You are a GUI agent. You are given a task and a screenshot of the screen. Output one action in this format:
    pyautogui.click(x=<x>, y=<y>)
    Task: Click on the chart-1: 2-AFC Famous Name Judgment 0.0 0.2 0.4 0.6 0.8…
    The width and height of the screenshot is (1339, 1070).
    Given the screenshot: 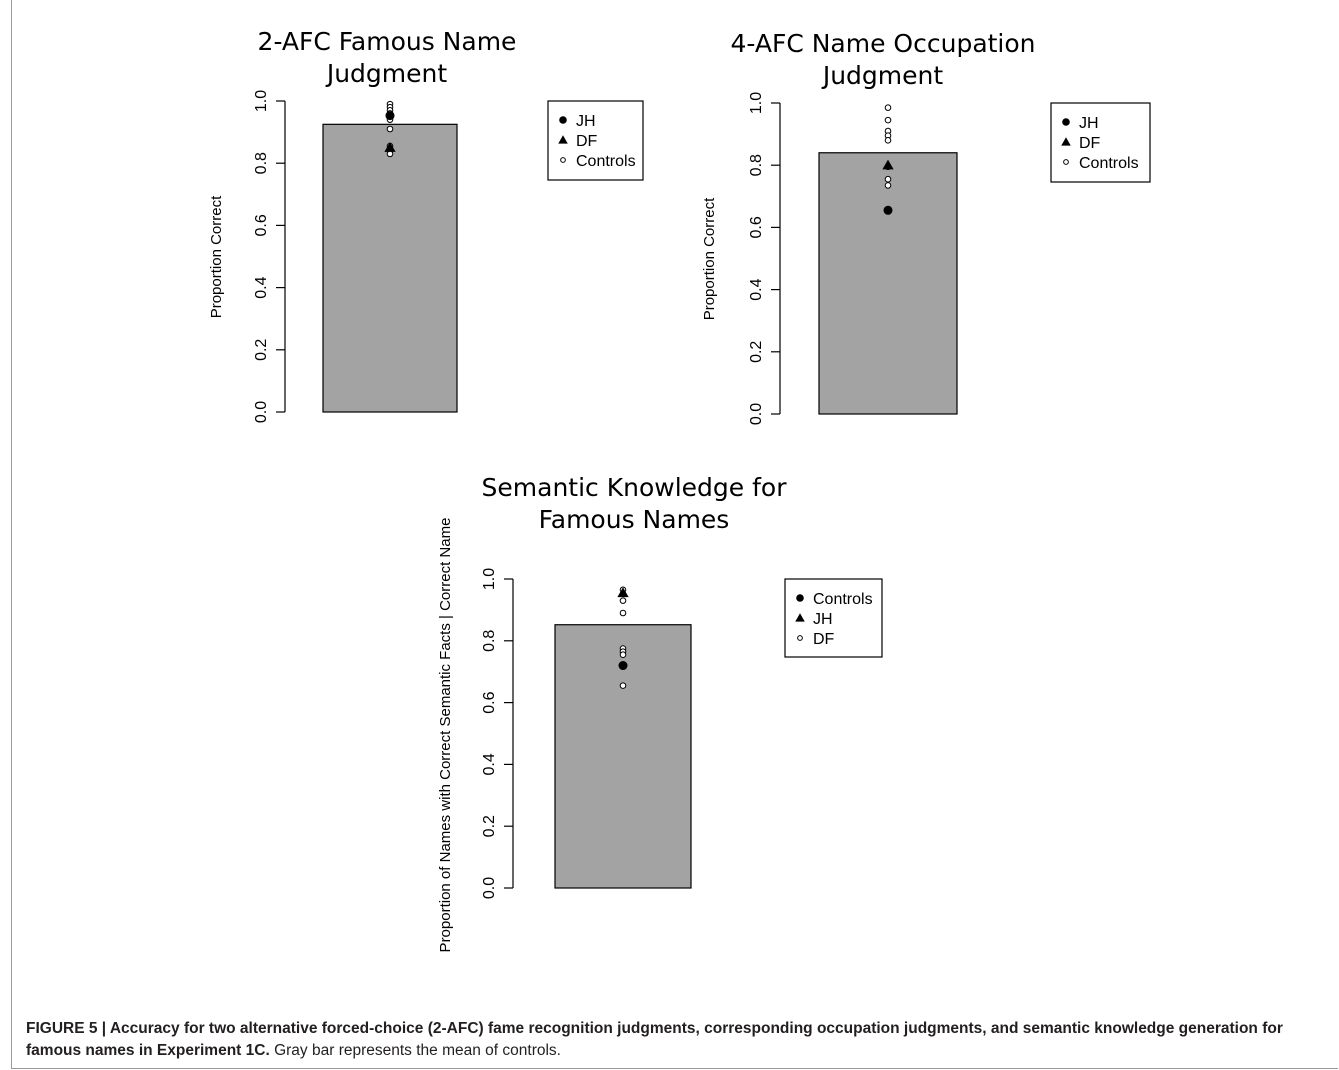 What is the action you would take?
    pyautogui.click(x=426, y=225)
    